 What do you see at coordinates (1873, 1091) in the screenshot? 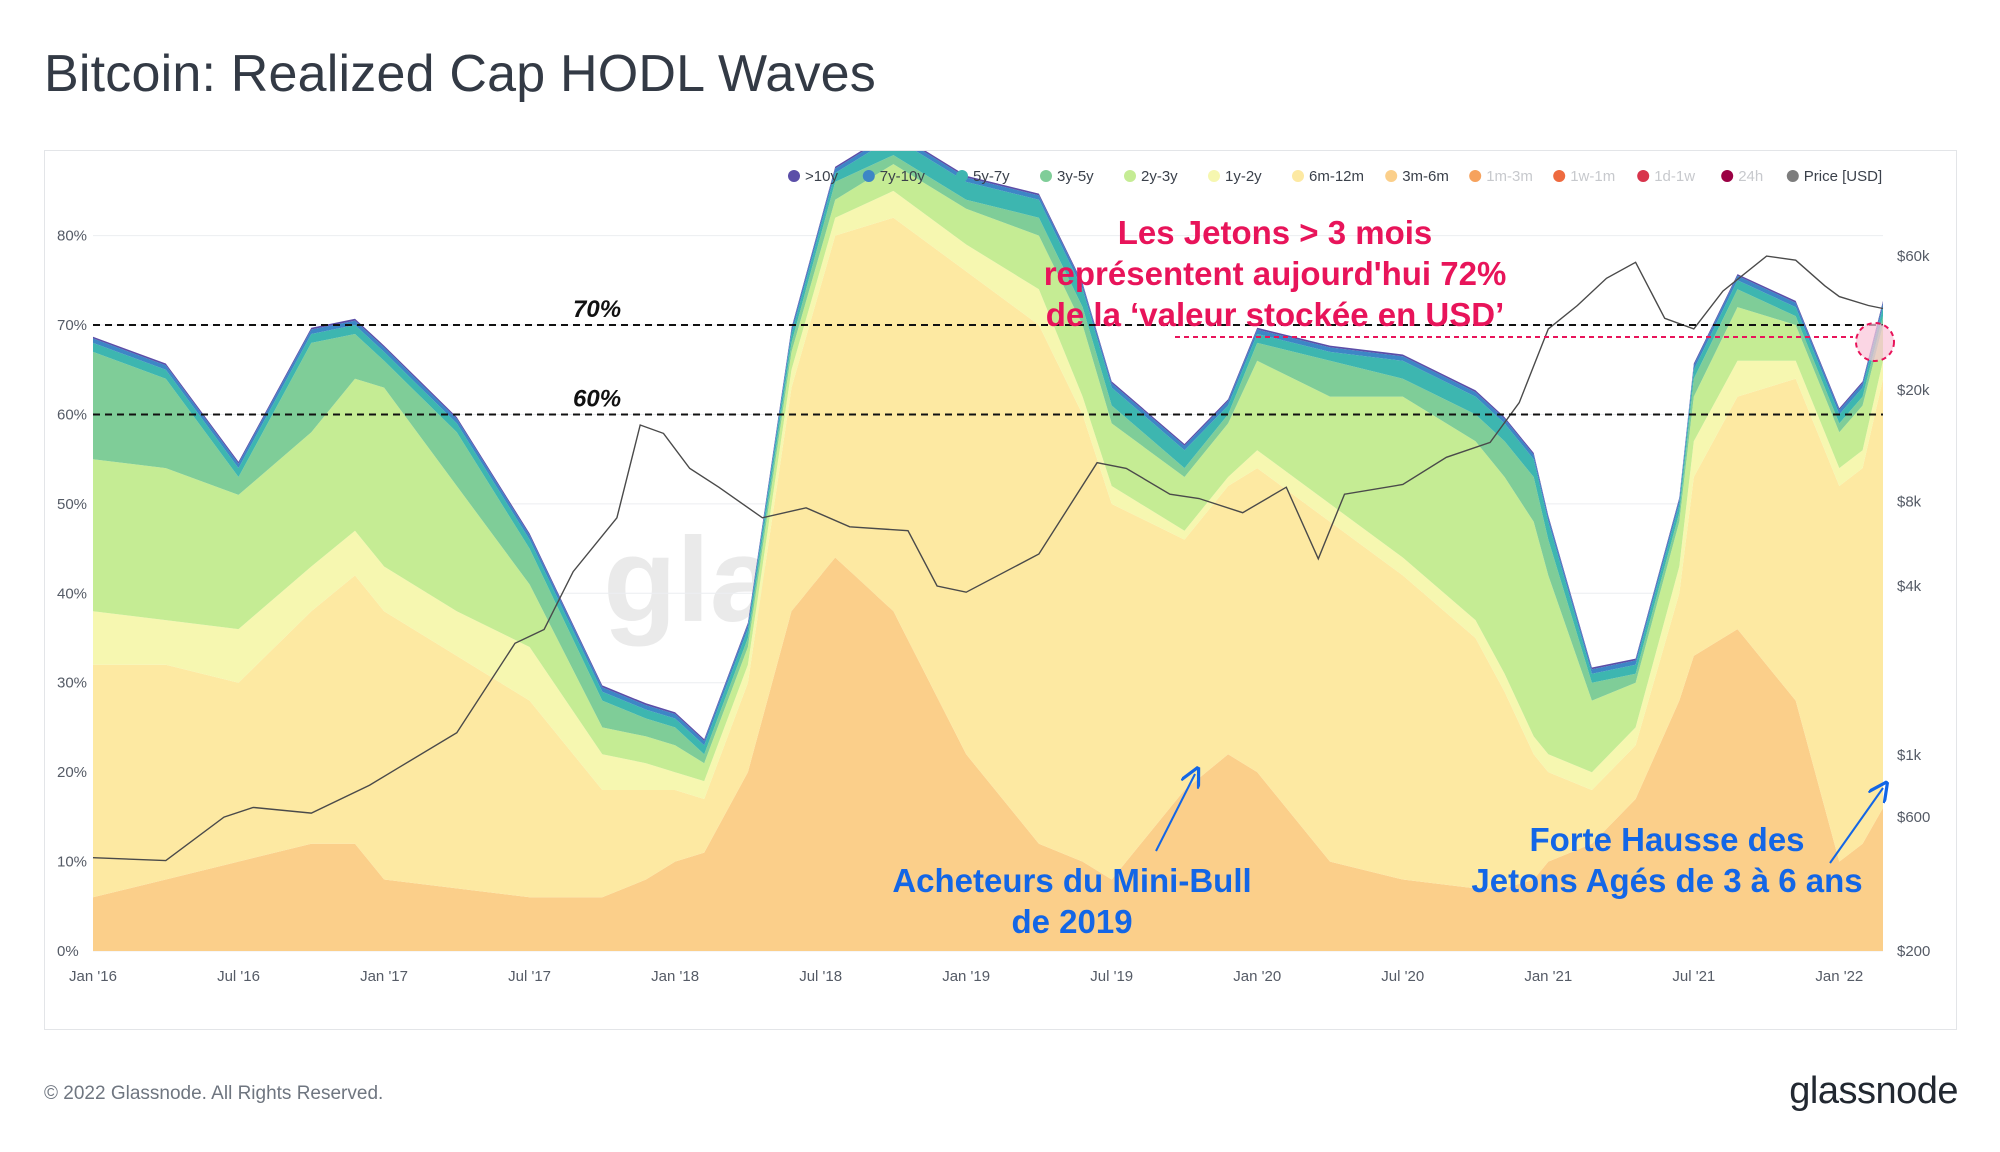
I see `glassnode-logo: glassnode` at bounding box center [1873, 1091].